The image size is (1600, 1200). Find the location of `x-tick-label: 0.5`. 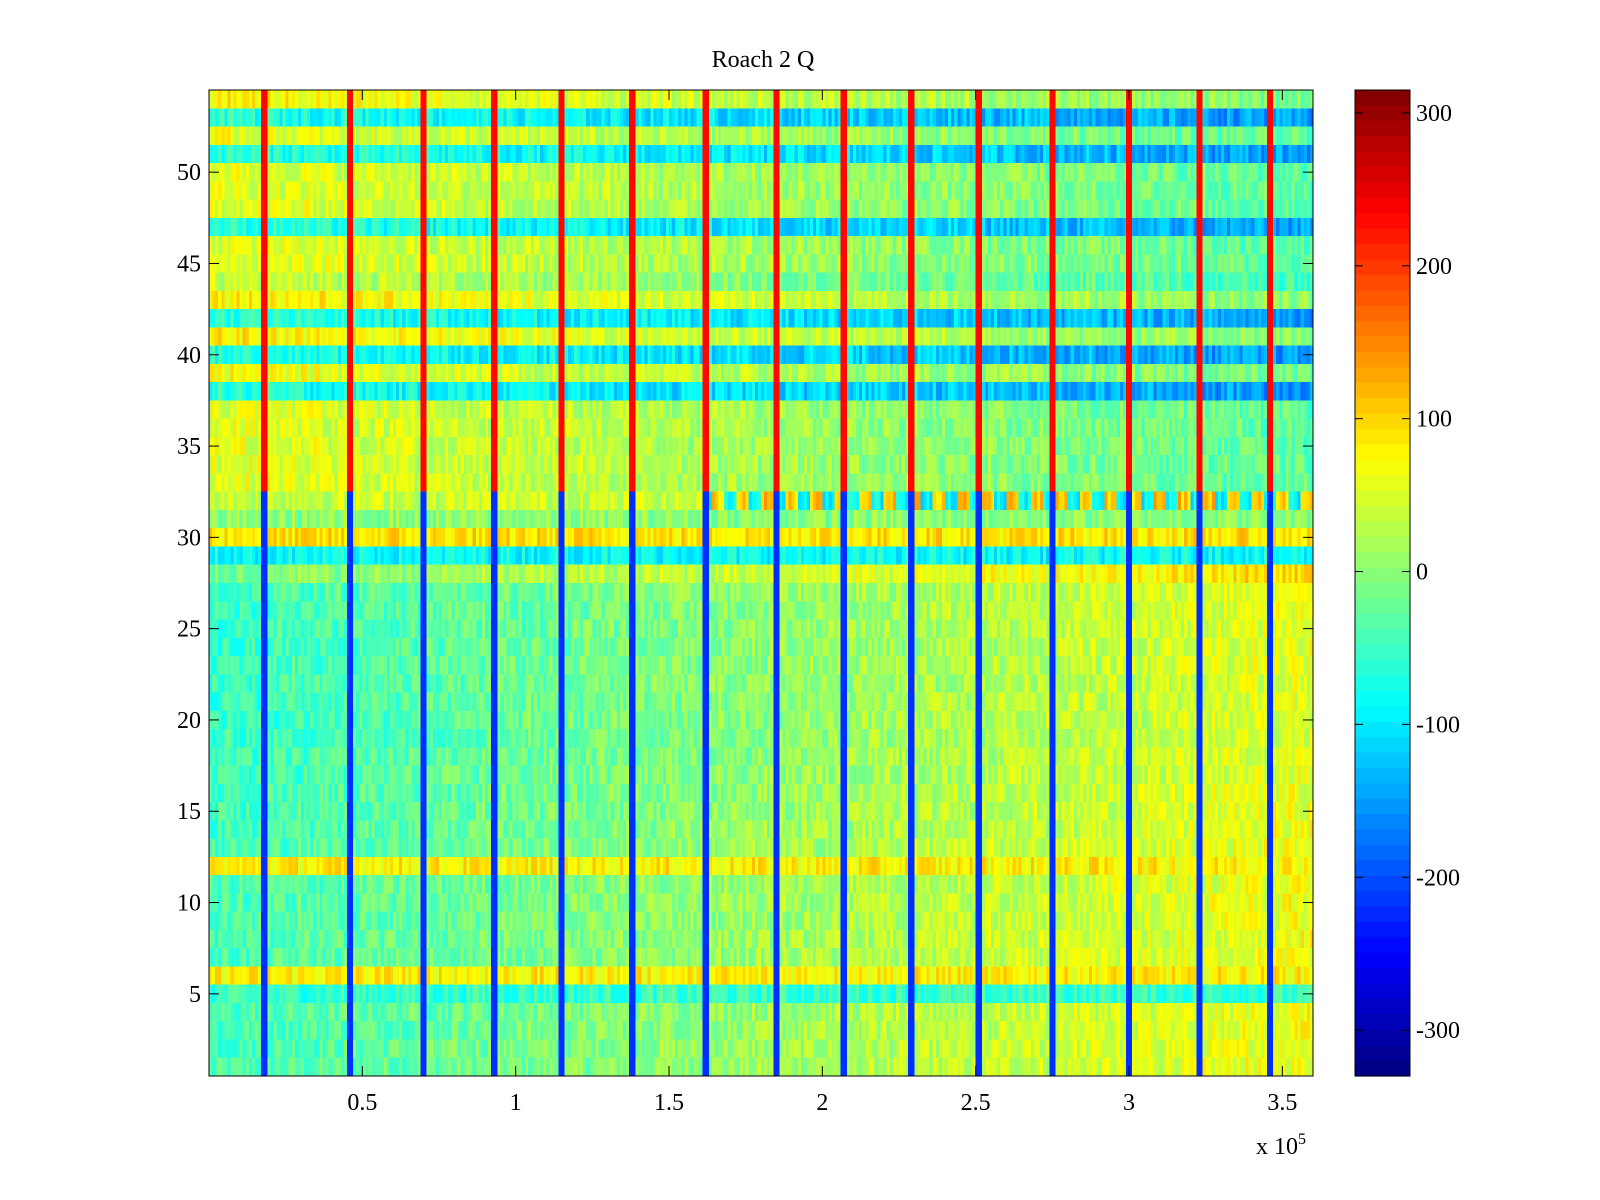

x-tick-label: 0.5 is located at coordinates (362, 1103).